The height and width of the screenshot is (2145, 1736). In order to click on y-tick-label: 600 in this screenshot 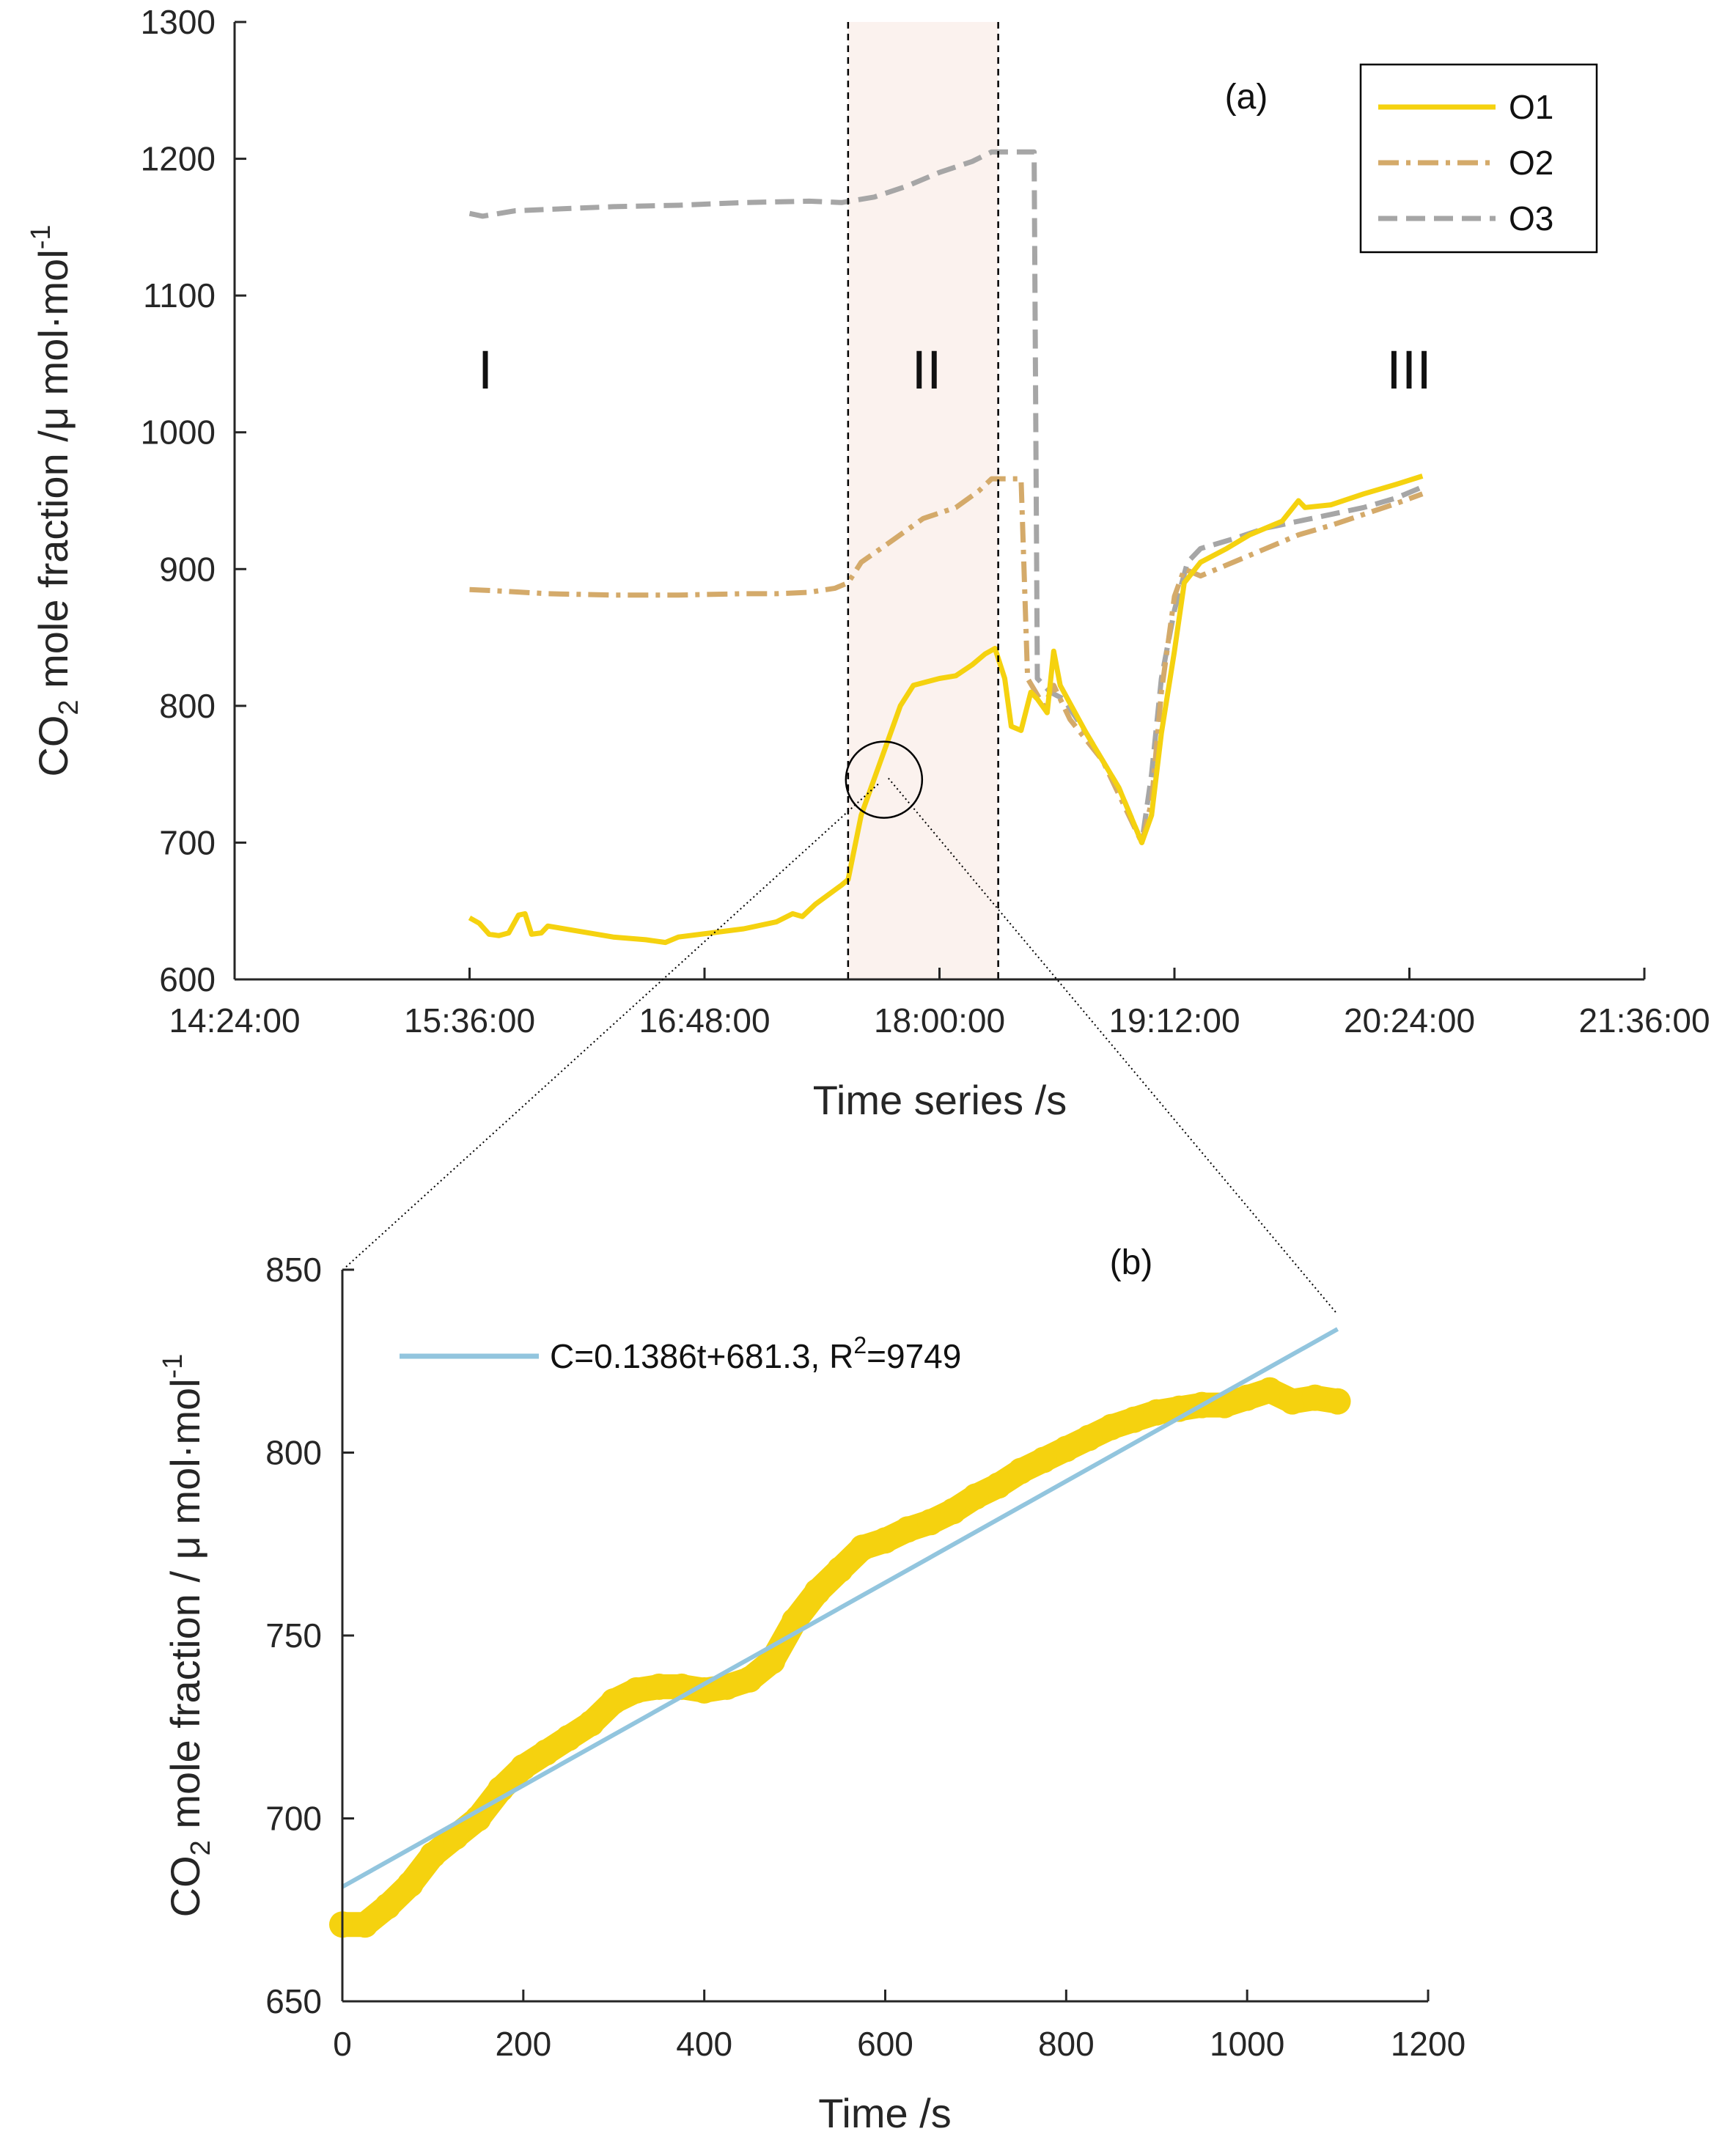, I will do `click(187, 979)`.